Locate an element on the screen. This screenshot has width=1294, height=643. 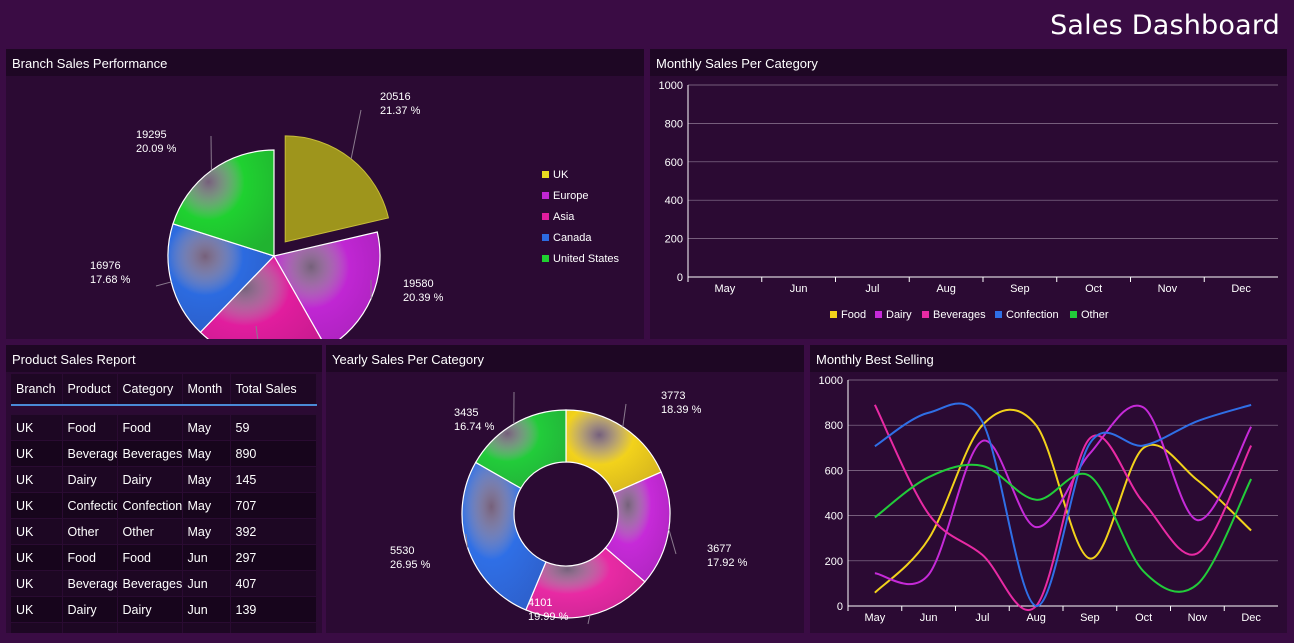
bar-other-nov is located at coordinates (1188, 268).